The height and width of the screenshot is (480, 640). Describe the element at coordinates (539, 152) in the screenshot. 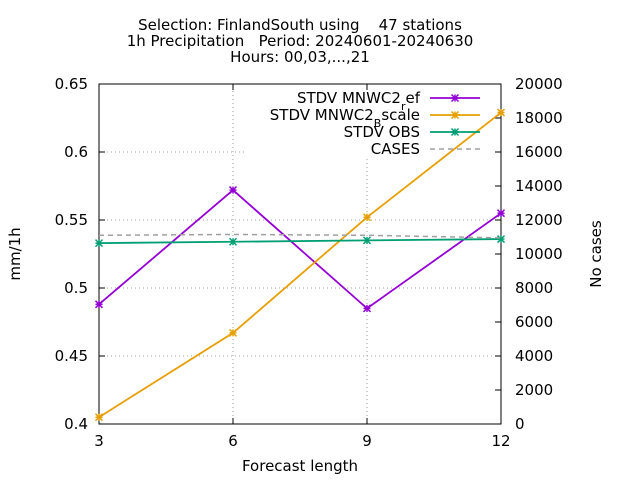

I see `y2-tick-label: 16000` at that location.